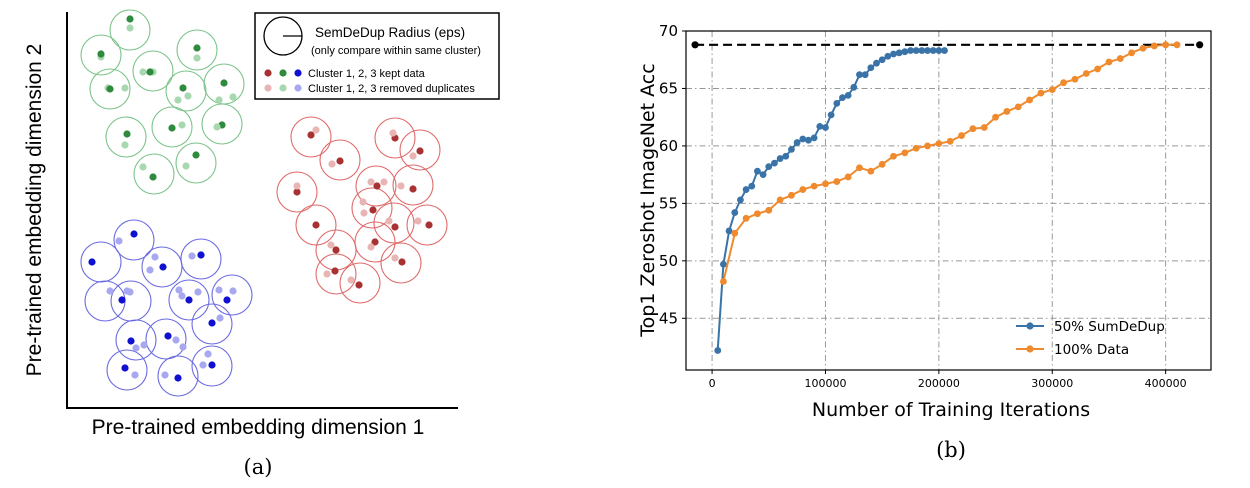 This screenshot has width=1250, height=488. I want to click on a-legend-frame, so click(377, 56).